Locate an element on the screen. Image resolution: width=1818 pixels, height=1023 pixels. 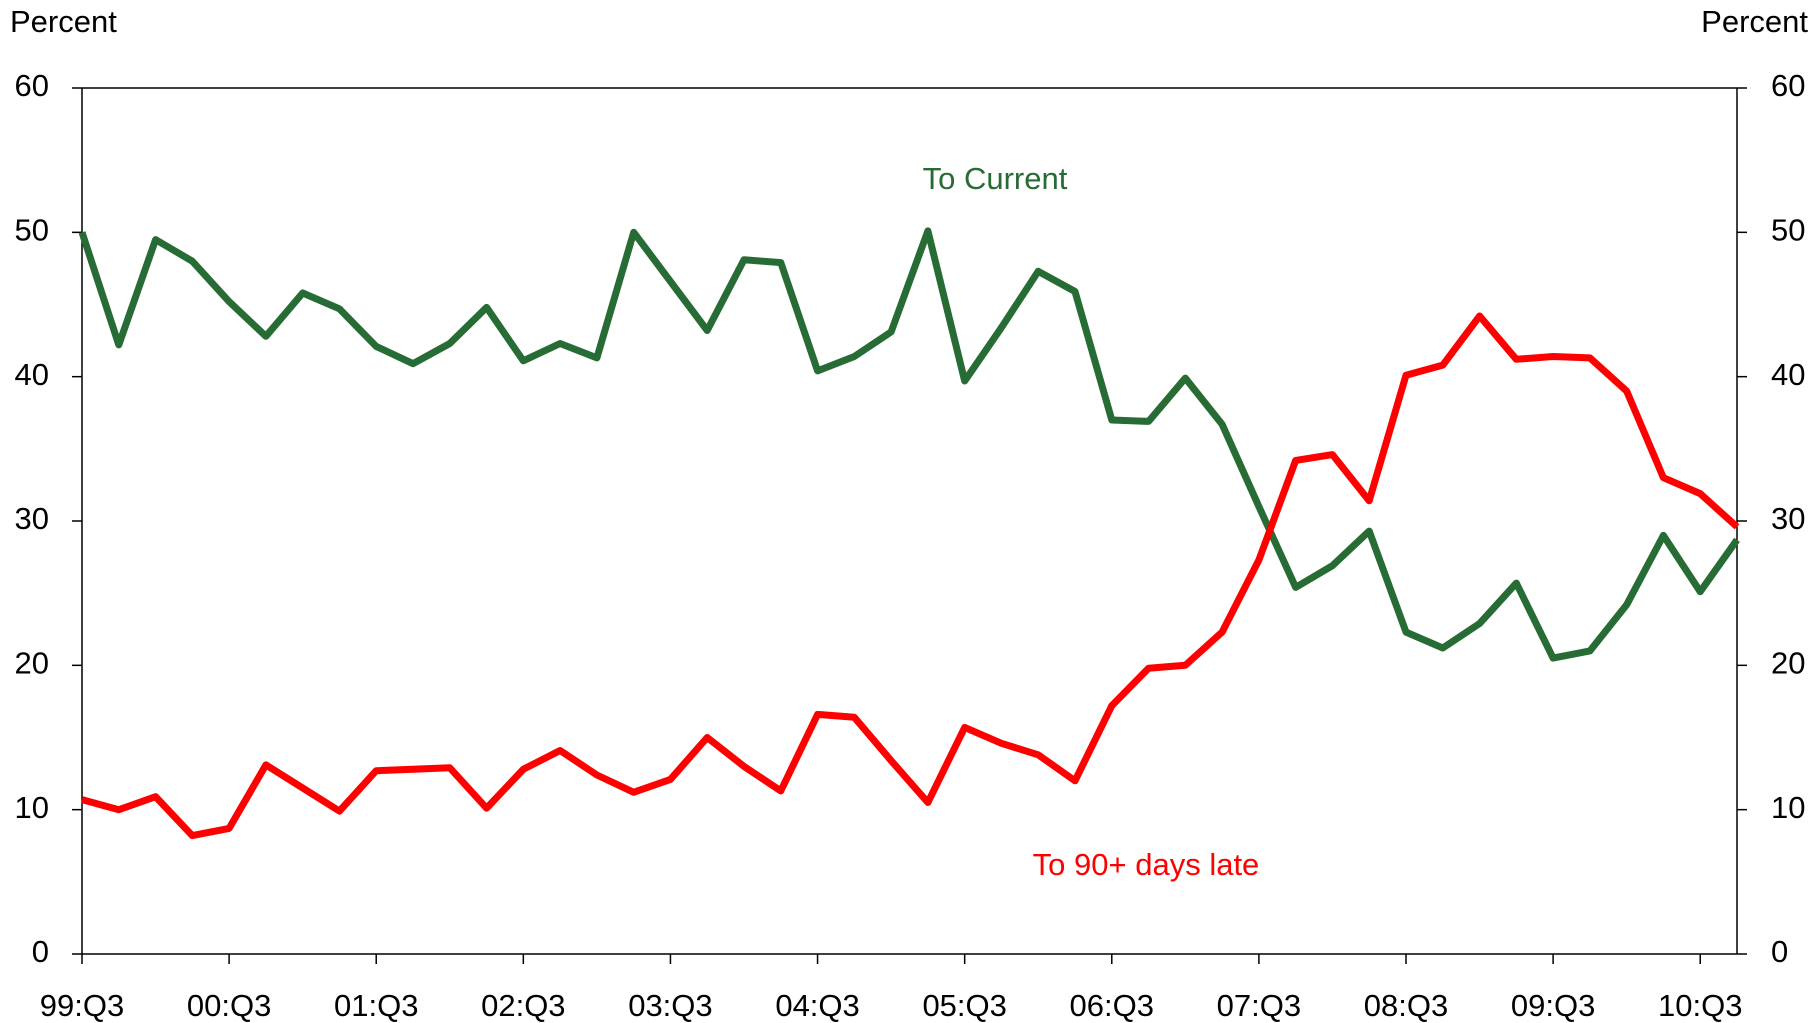
y-tick-label: 10 is located at coordinates (32, 807).